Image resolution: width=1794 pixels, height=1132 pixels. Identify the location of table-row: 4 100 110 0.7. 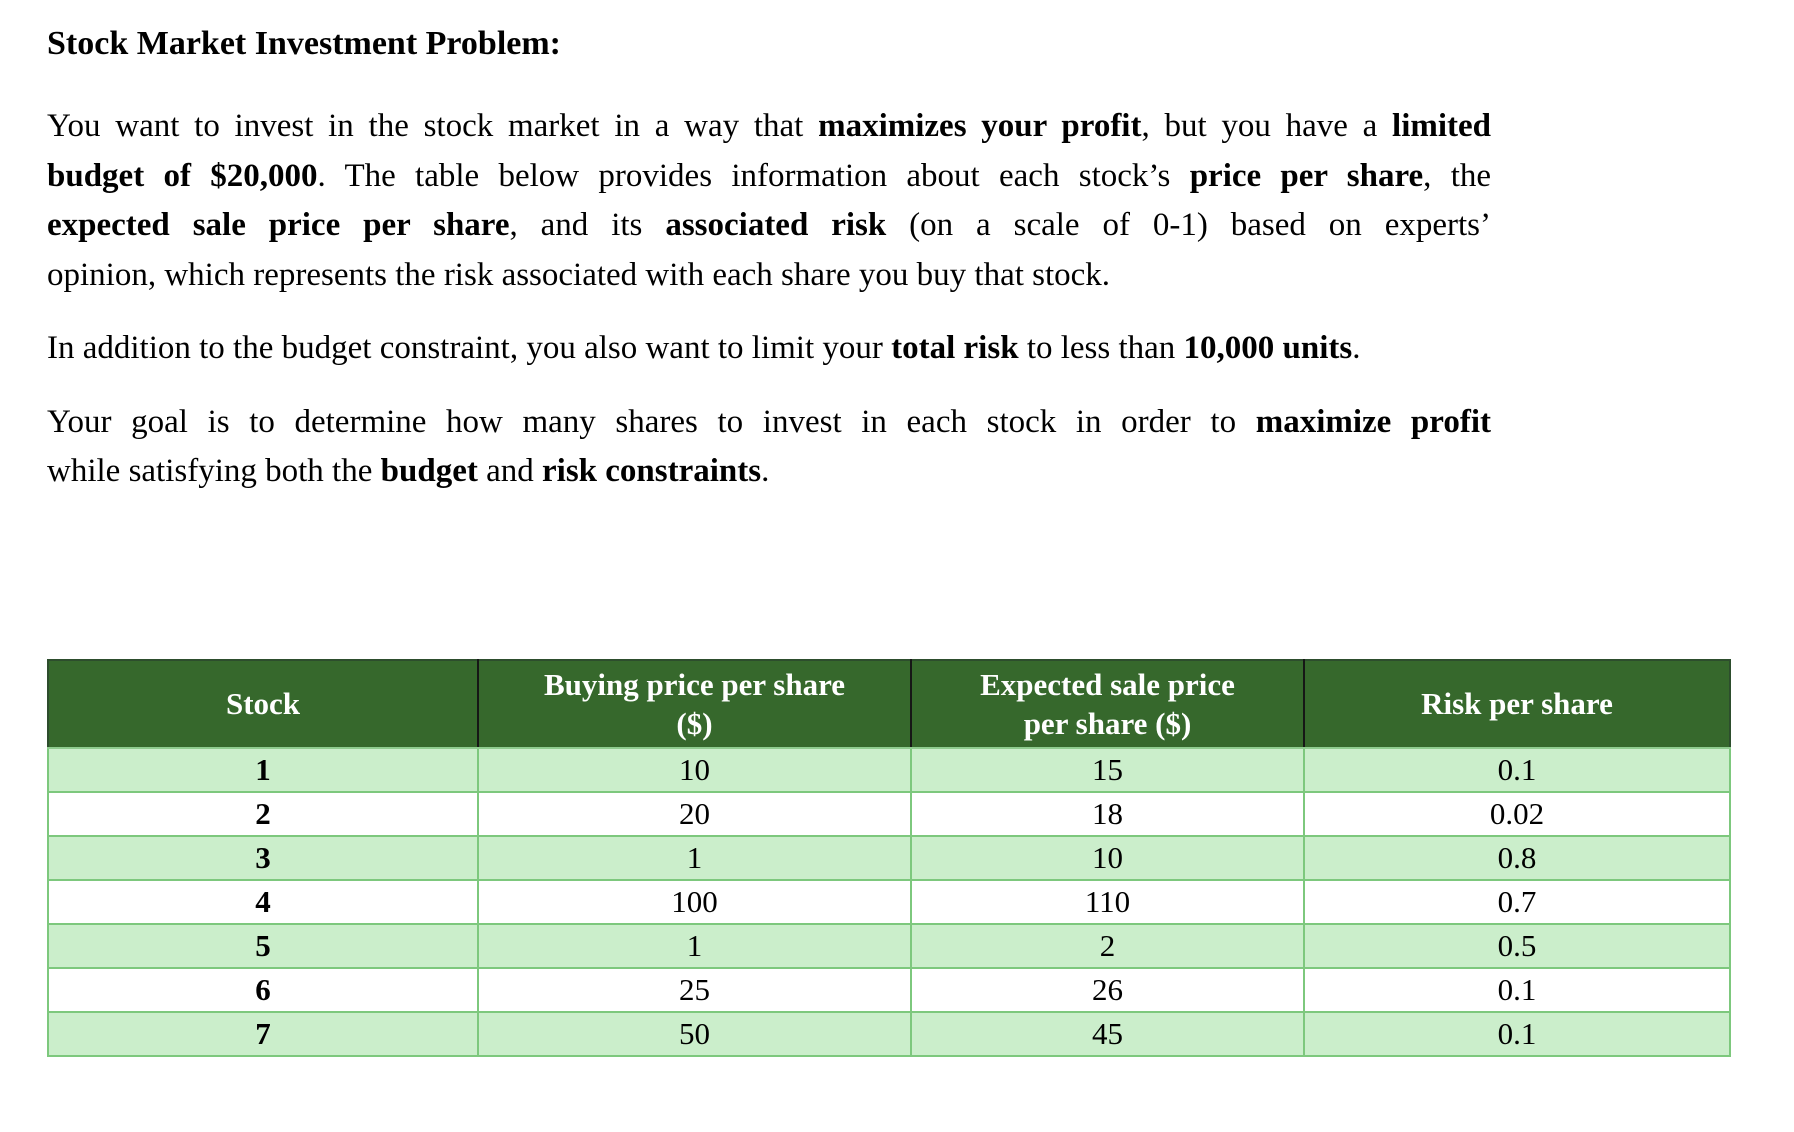
(889, 901).